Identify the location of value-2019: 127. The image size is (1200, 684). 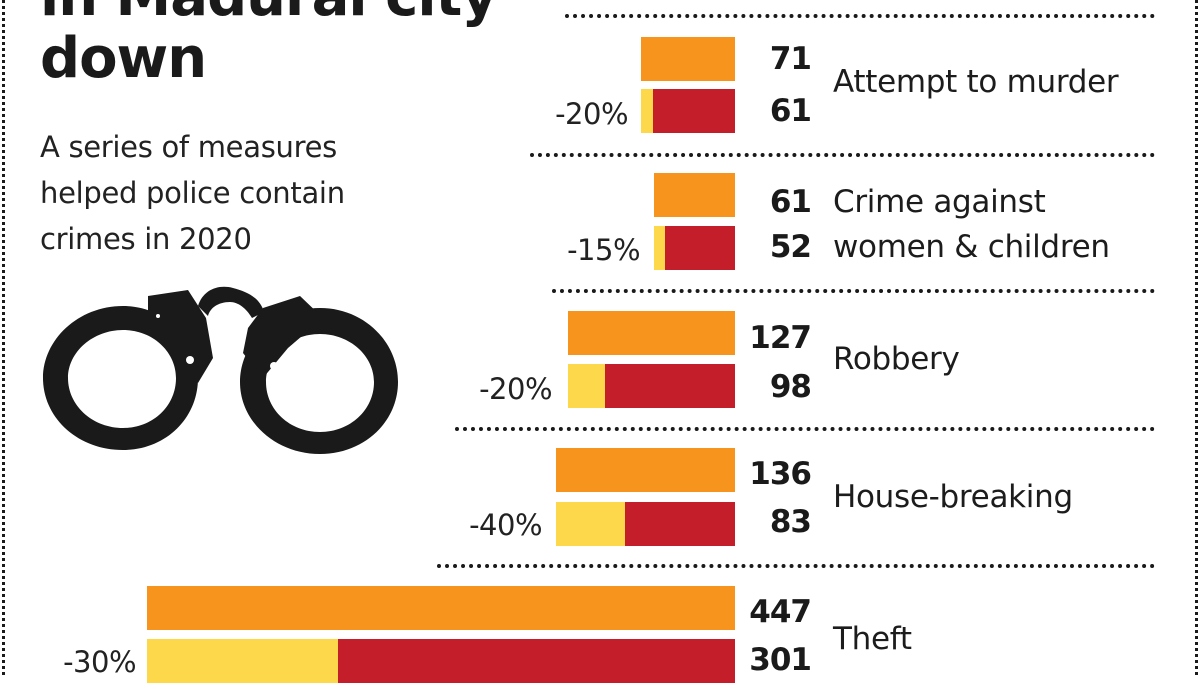
(780, 338).